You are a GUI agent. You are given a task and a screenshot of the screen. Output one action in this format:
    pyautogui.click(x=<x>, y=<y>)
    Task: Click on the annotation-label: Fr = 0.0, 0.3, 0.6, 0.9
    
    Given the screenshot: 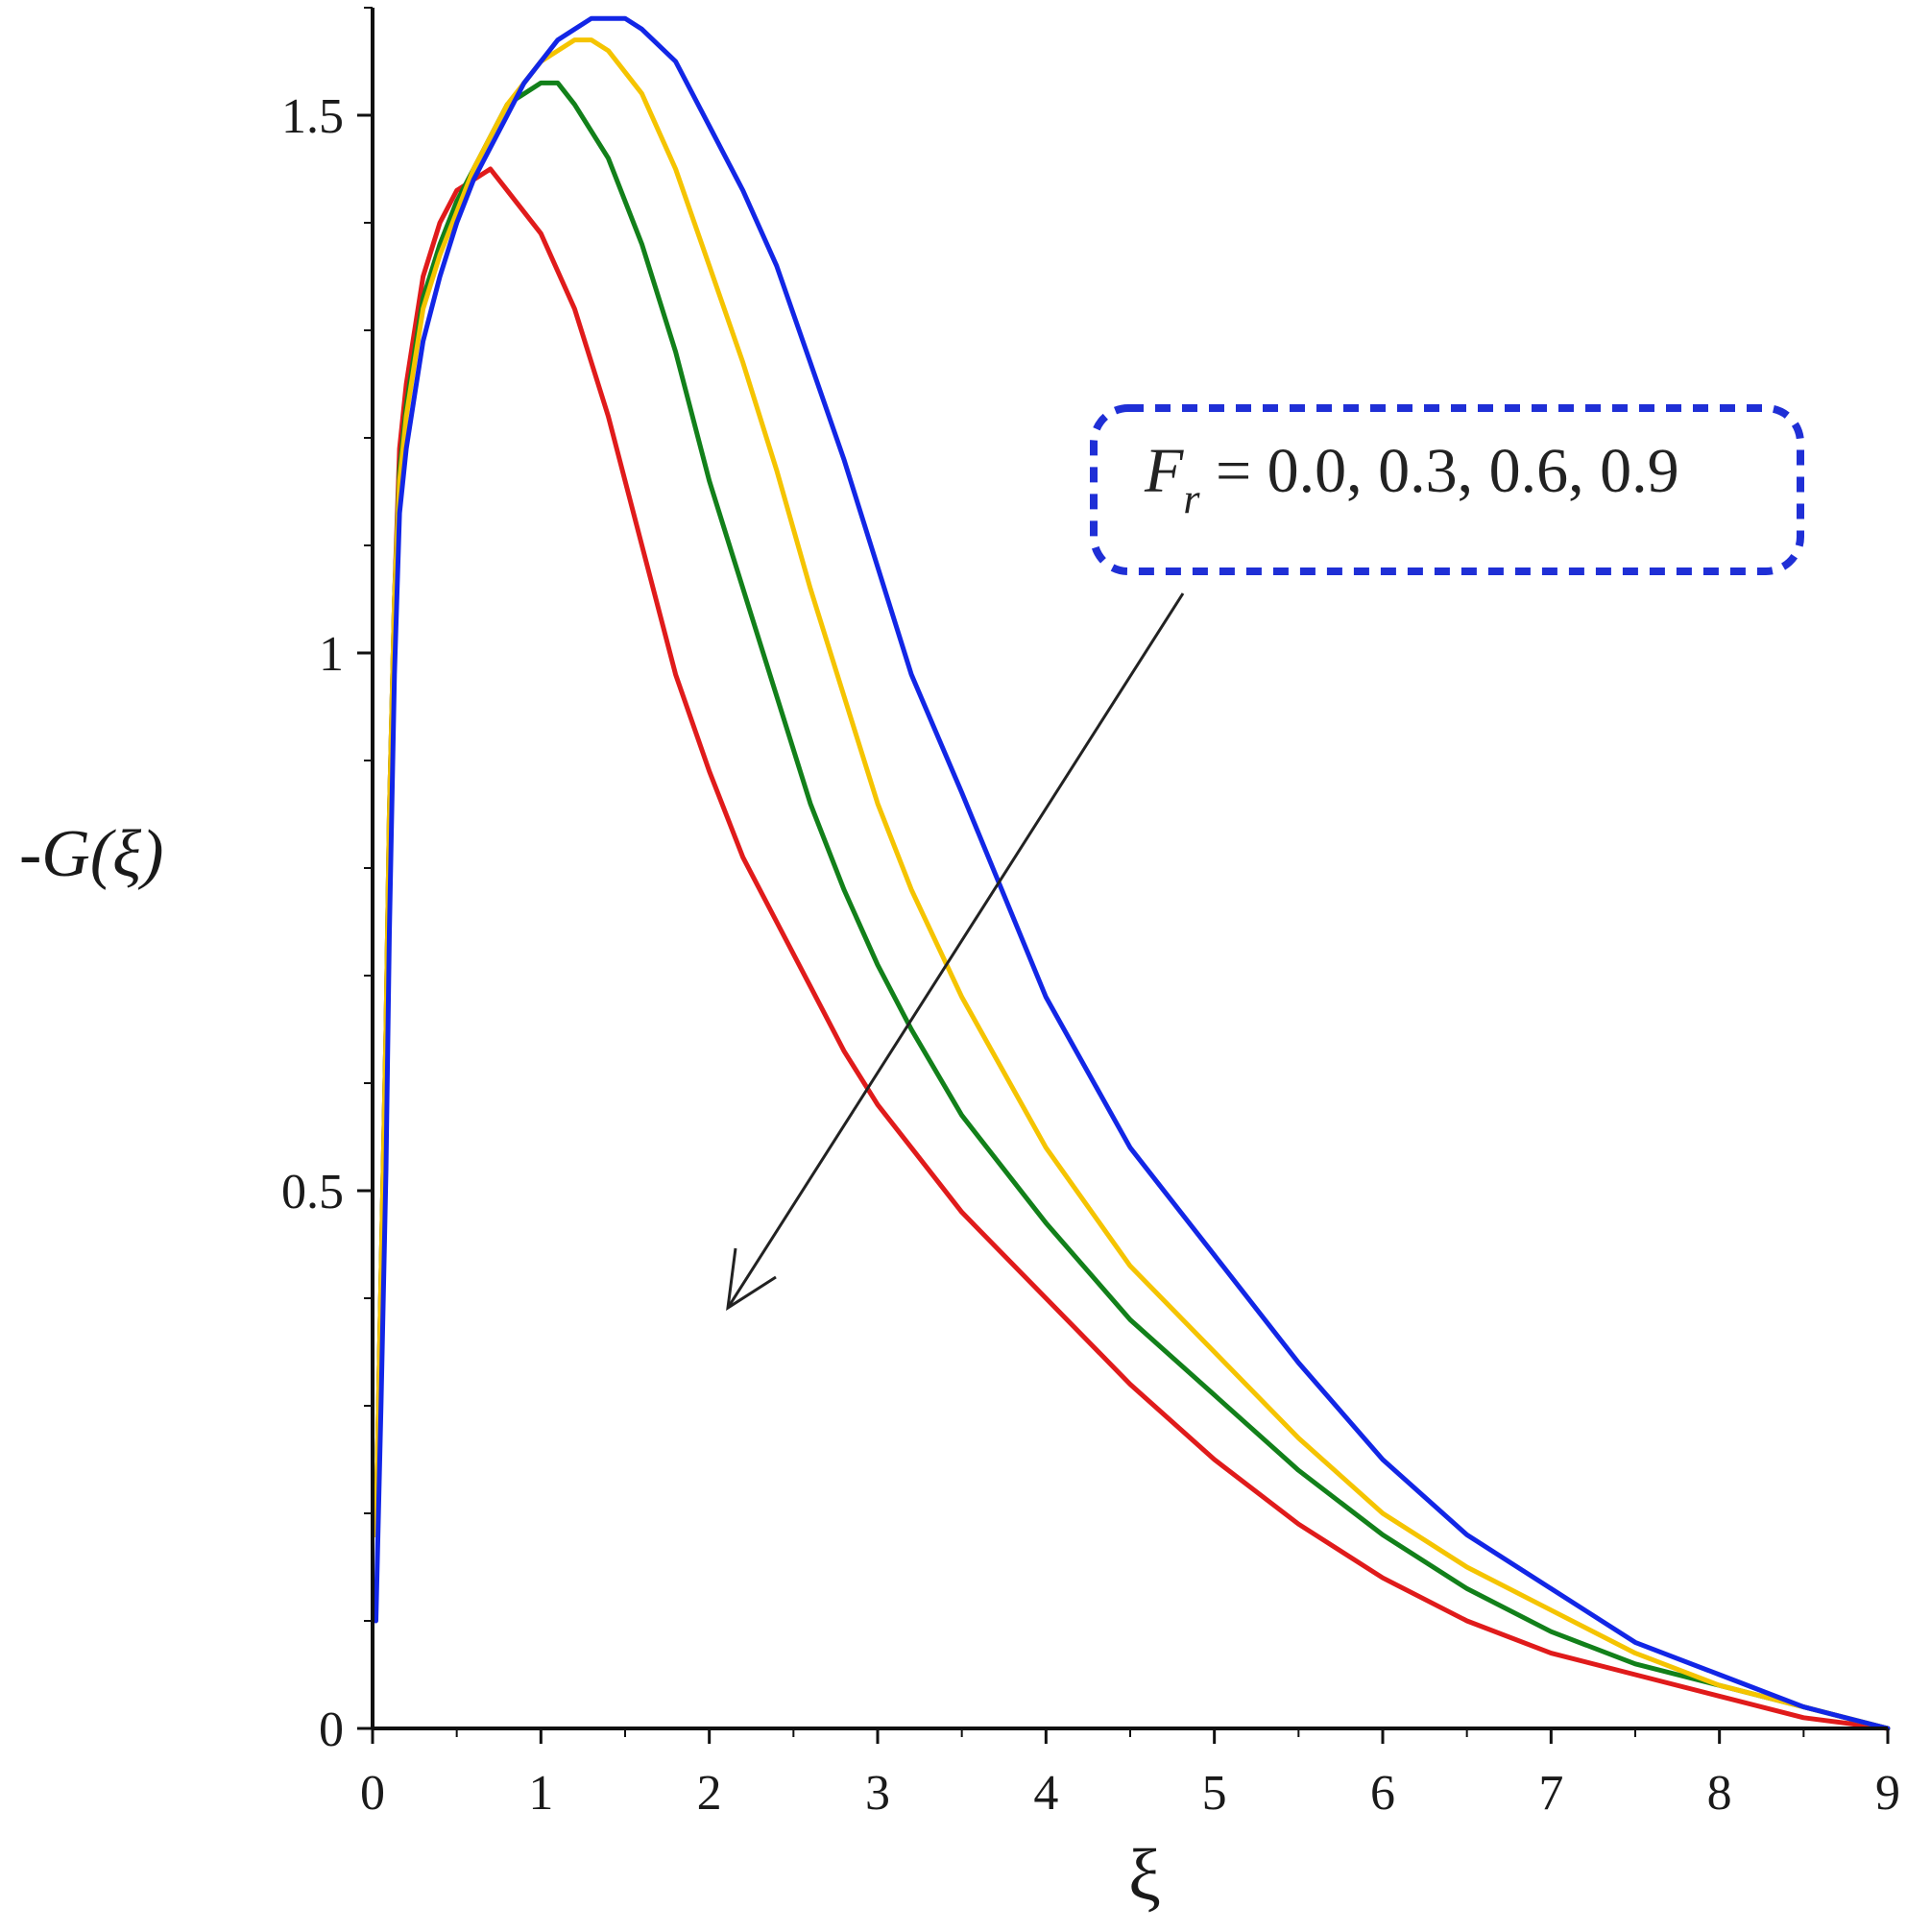 What is the action you would take?
    pyautogui.click(x=1411, y=479)
    